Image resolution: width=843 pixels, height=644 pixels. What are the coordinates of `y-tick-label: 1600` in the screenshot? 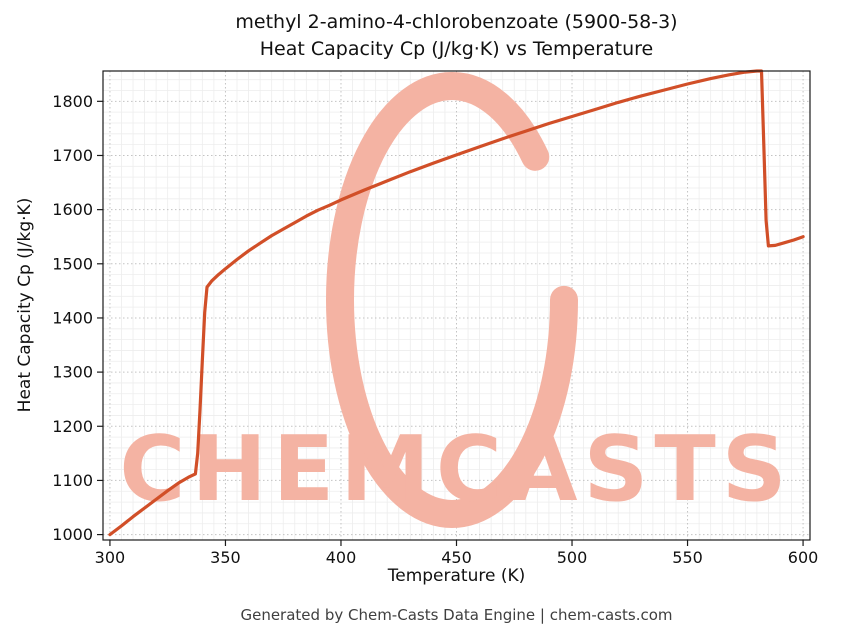 It's located at (72, 209).